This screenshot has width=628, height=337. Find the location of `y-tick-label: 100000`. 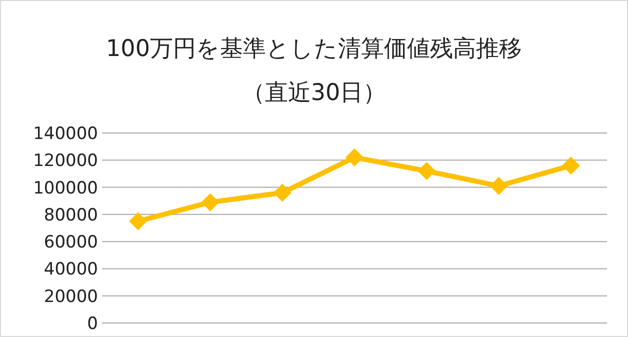

y-tick-label: 100000 is located at coordinates (65, 188).